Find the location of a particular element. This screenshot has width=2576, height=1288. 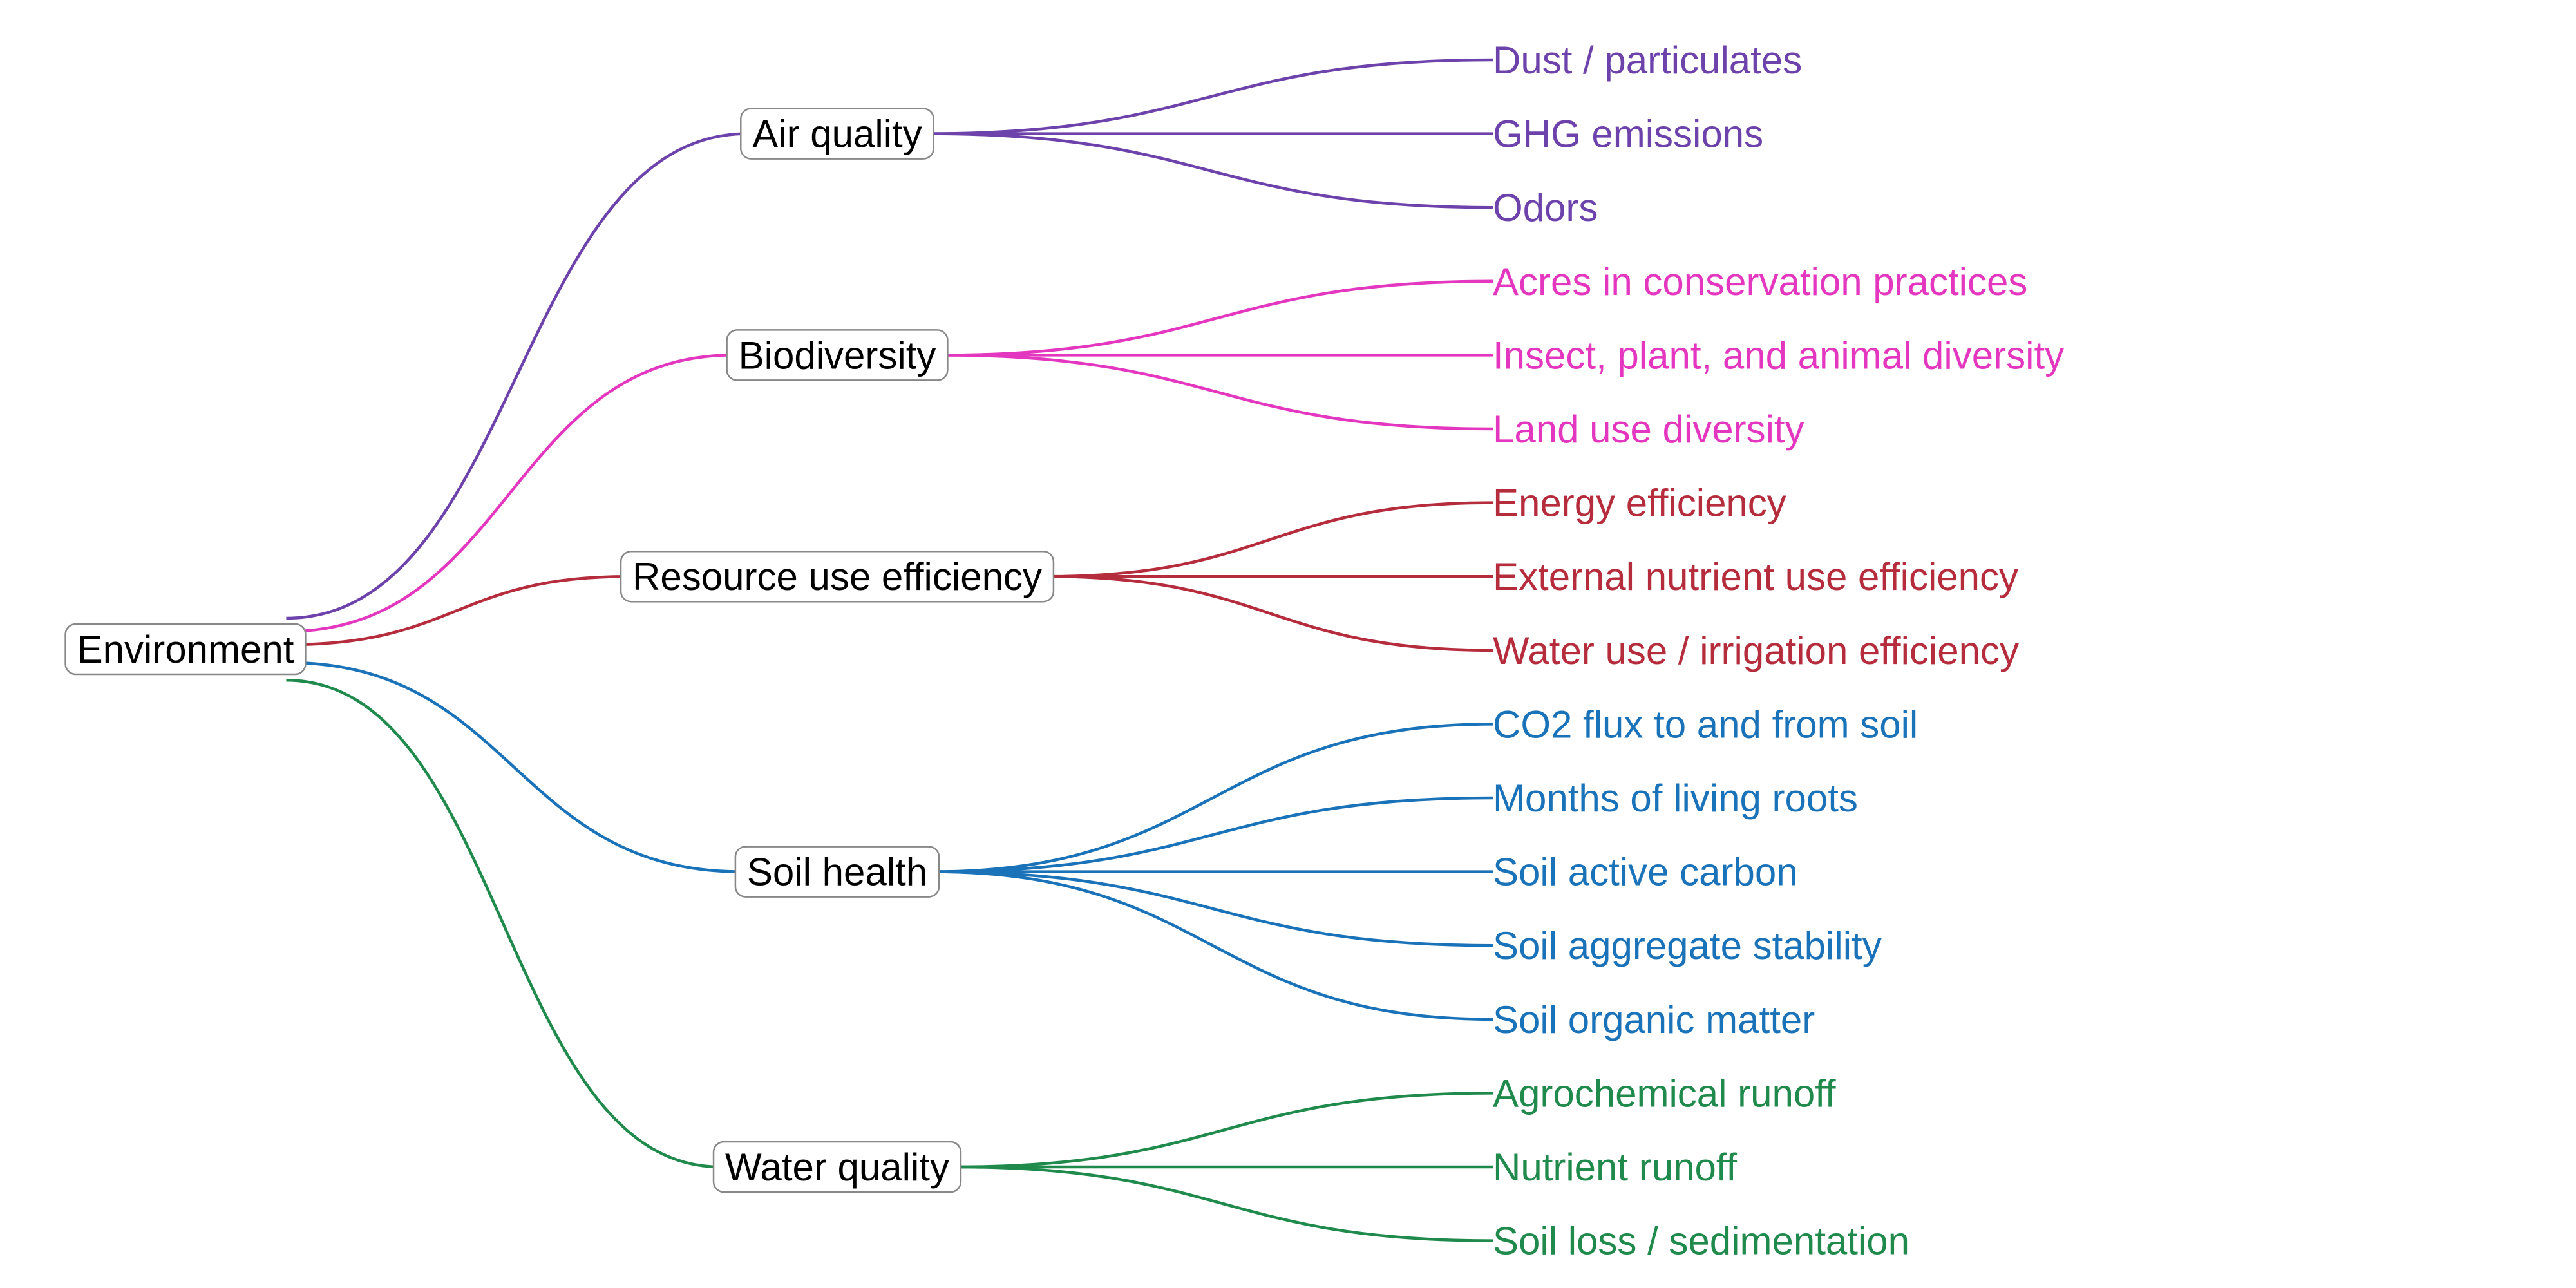

leaf-label: Soil organic matter is located at coordinates (1654, 1019).